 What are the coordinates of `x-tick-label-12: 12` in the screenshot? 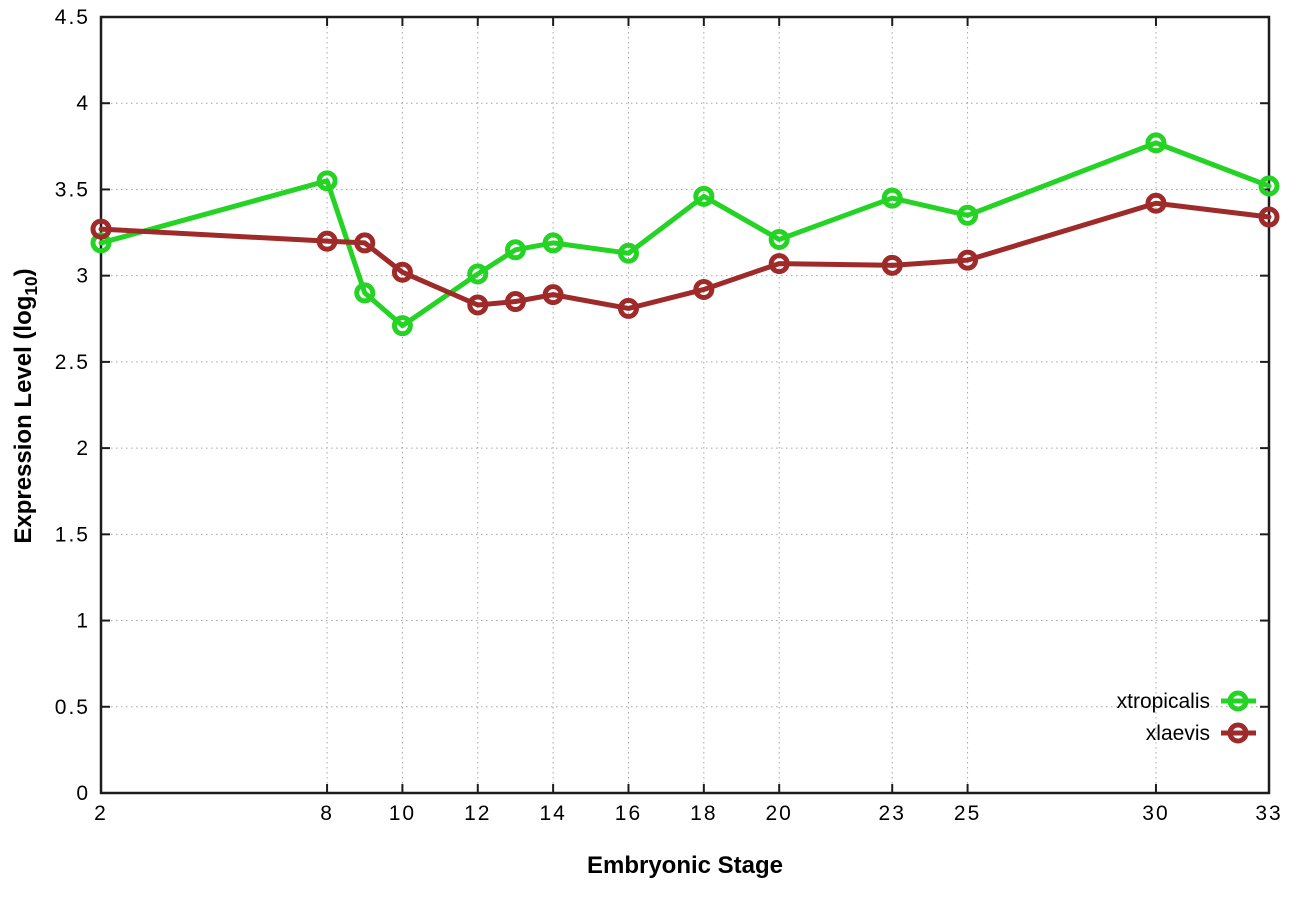 It's located at (477, 813).